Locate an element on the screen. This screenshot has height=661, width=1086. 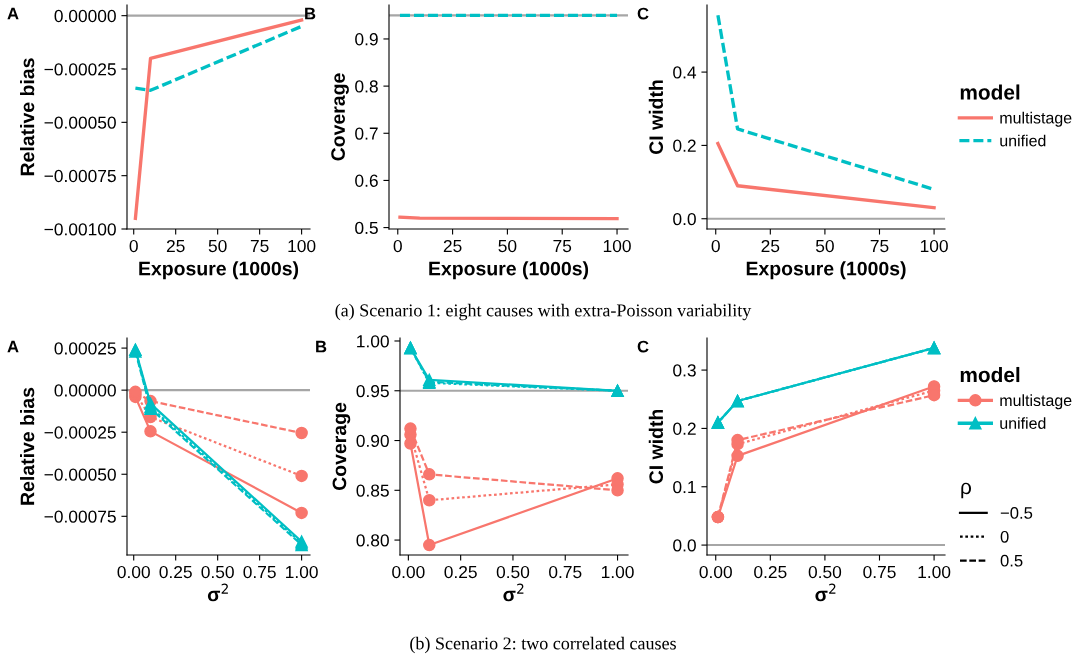
y-tick-label: 0.80 is located at coordinates (372, 540).